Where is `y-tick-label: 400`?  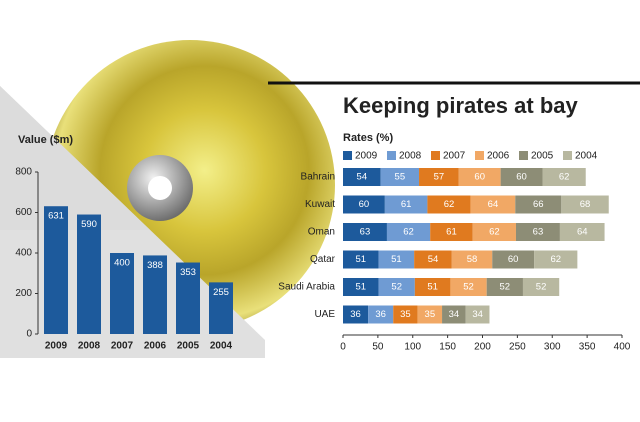 y-tick-label: 400 is located at coordinates (23, 253).